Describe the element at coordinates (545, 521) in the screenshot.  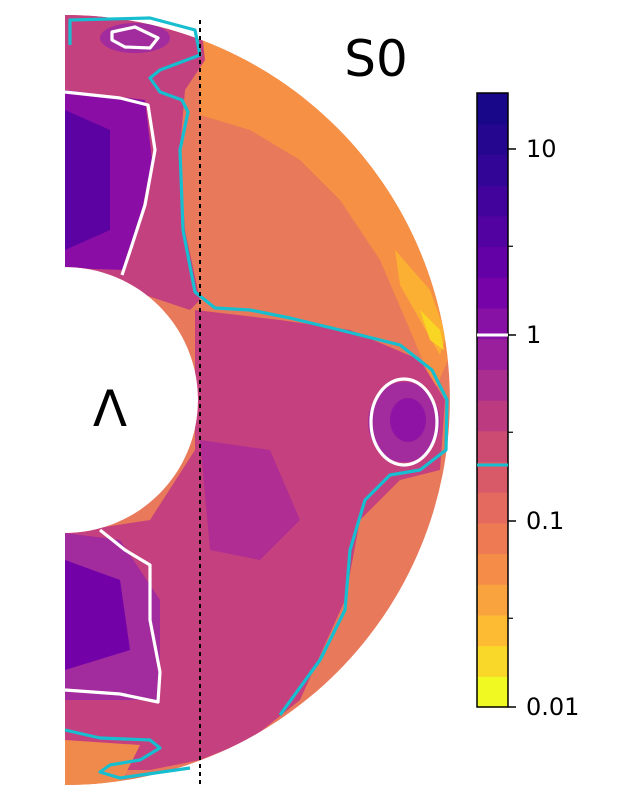
I see `colorbar-tick-label: 0.1` at that location.